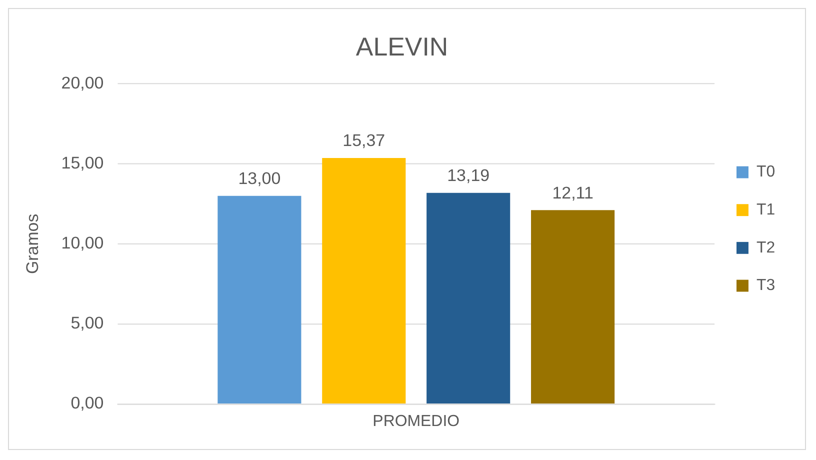  Describe the element at coordinates (416, 421) in the screenshot. I see `x-tick-label: PROMEDIO` at that location.